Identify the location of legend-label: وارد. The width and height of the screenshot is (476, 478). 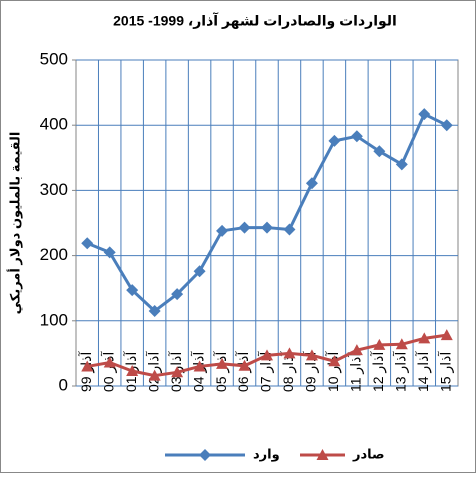
(266, 453).